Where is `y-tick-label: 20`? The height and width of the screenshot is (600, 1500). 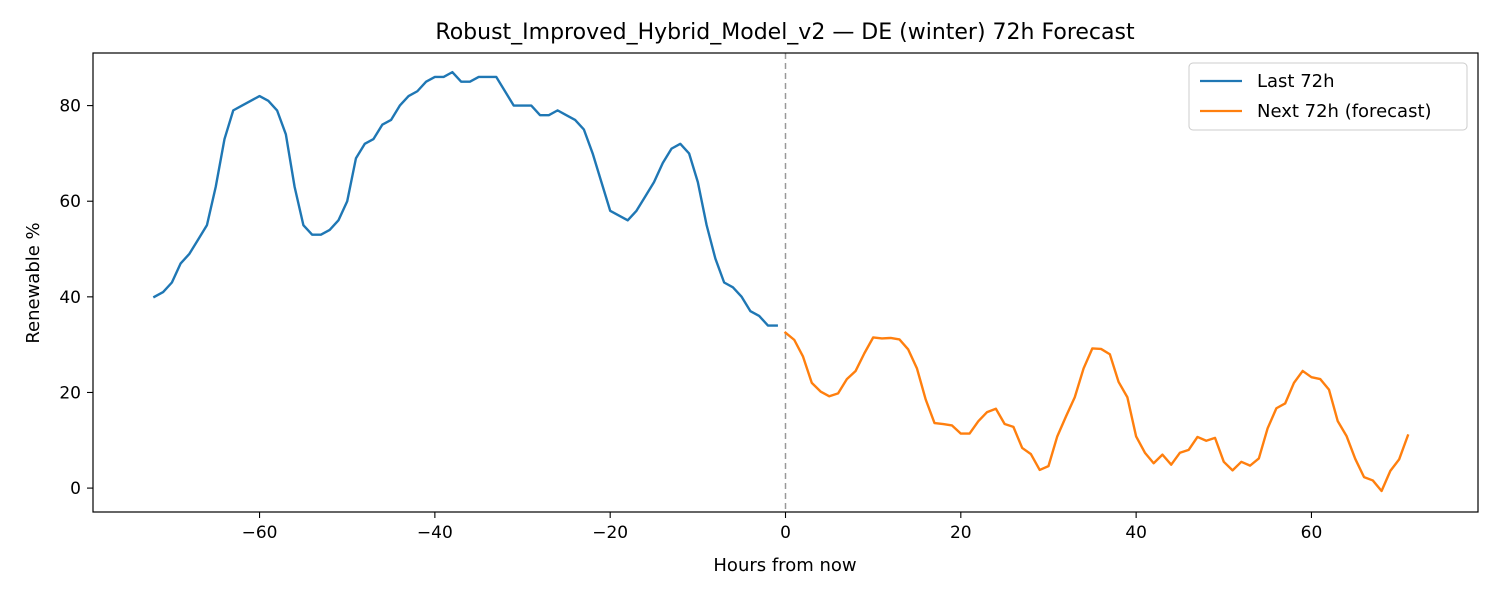
y-tick-label: 20 is located at coordinates (70, 393).